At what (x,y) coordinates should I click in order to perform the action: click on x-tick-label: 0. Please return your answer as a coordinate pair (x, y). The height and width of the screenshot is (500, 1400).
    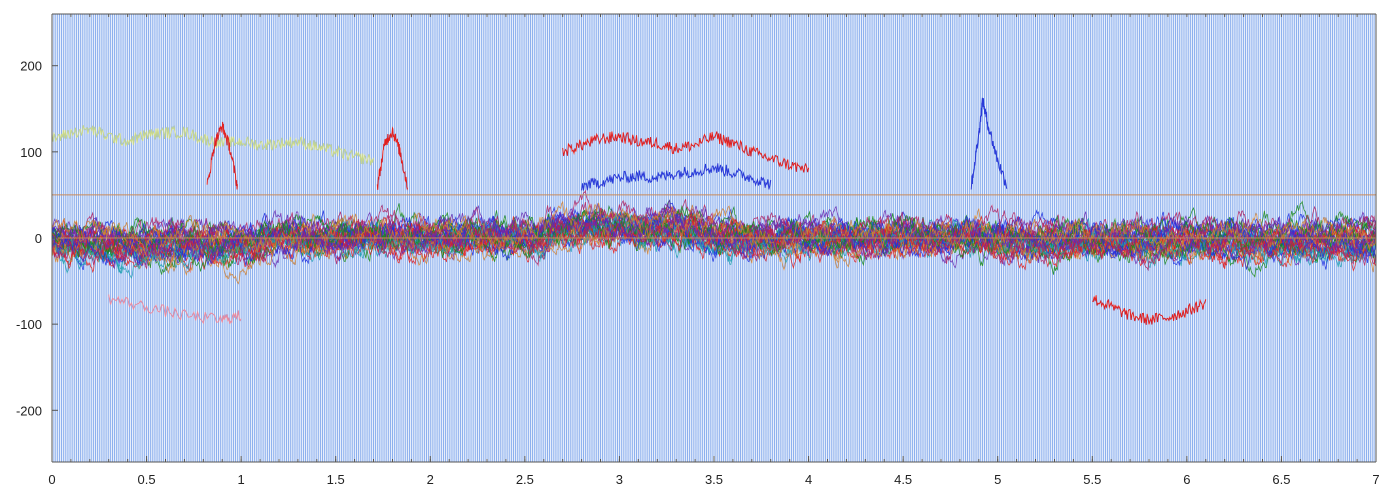
    Looking at the image, I should click on (51, 479).